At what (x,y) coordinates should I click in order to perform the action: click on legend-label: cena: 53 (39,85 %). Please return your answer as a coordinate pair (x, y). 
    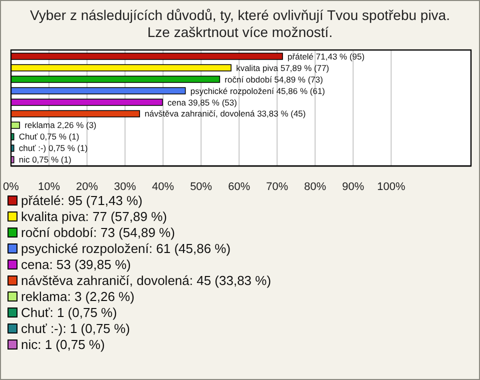
    Looking at the image, I should click on (76, 264).